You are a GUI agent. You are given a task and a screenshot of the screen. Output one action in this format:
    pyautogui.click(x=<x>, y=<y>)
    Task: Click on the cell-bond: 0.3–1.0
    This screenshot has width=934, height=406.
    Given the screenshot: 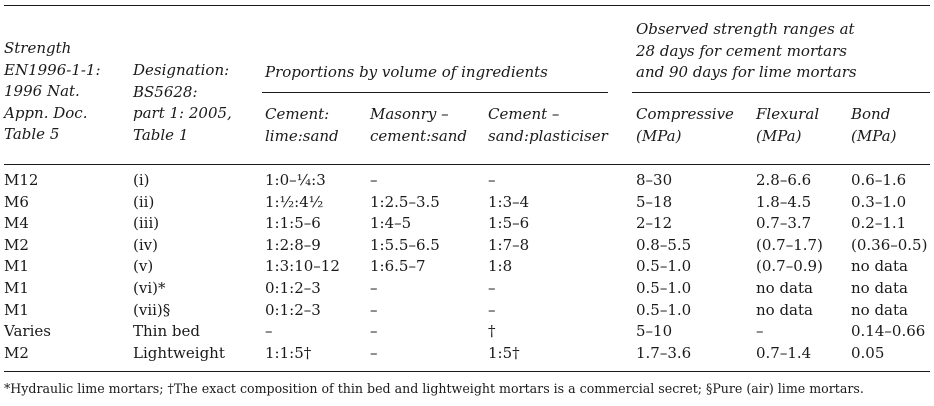 What is the action you would take?
    pyautogui.click(x=879, y=201)
    